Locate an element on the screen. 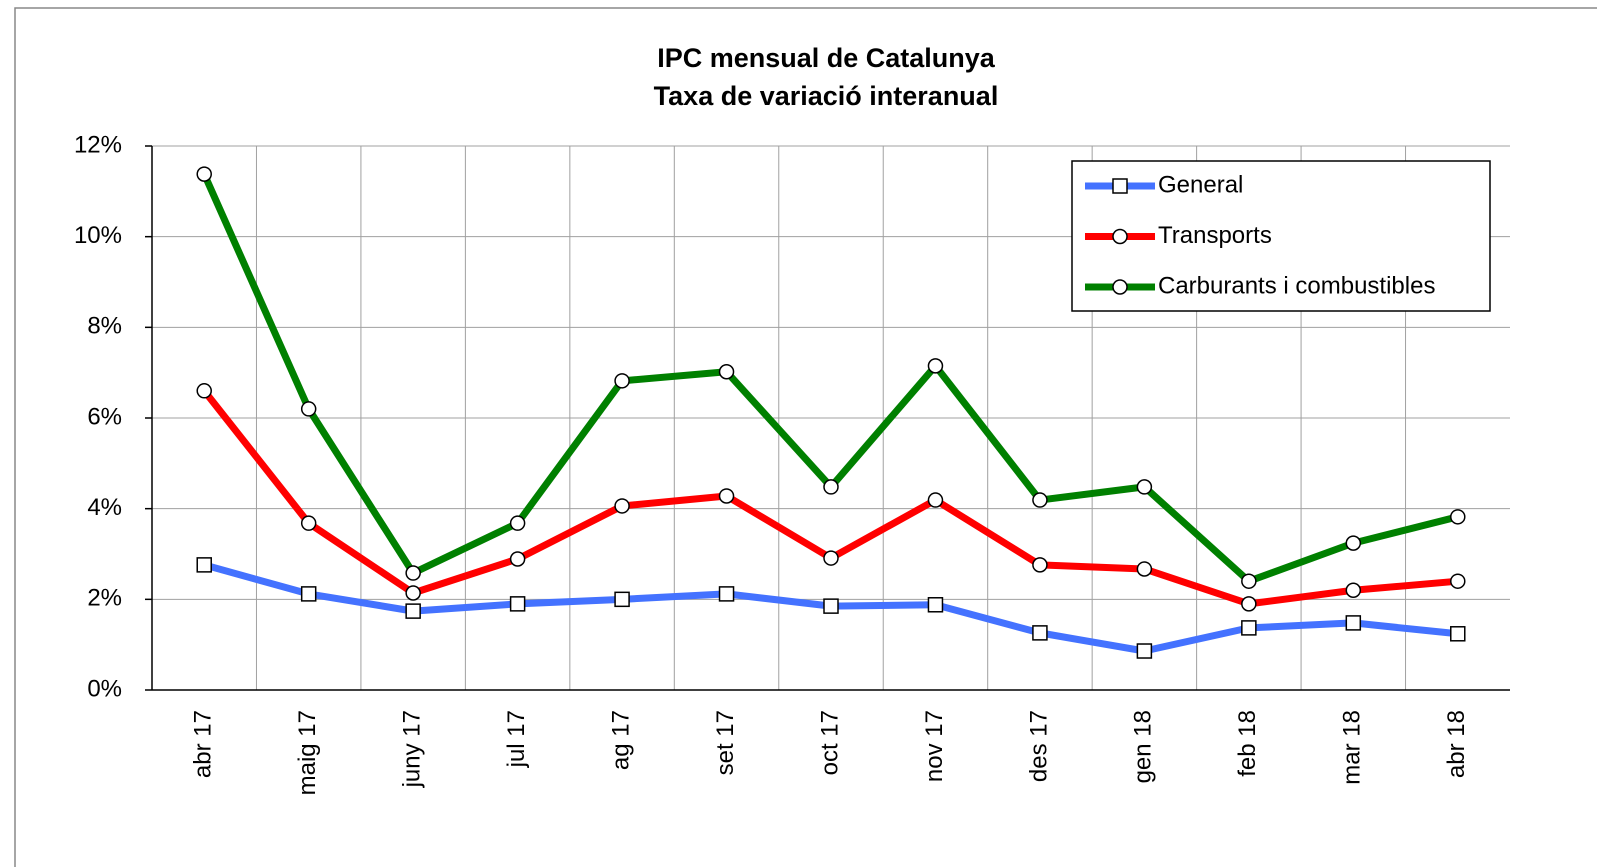 This screenshot has width=1597, height=867. legend-label: Transports is located at coordinates (1215, 235).